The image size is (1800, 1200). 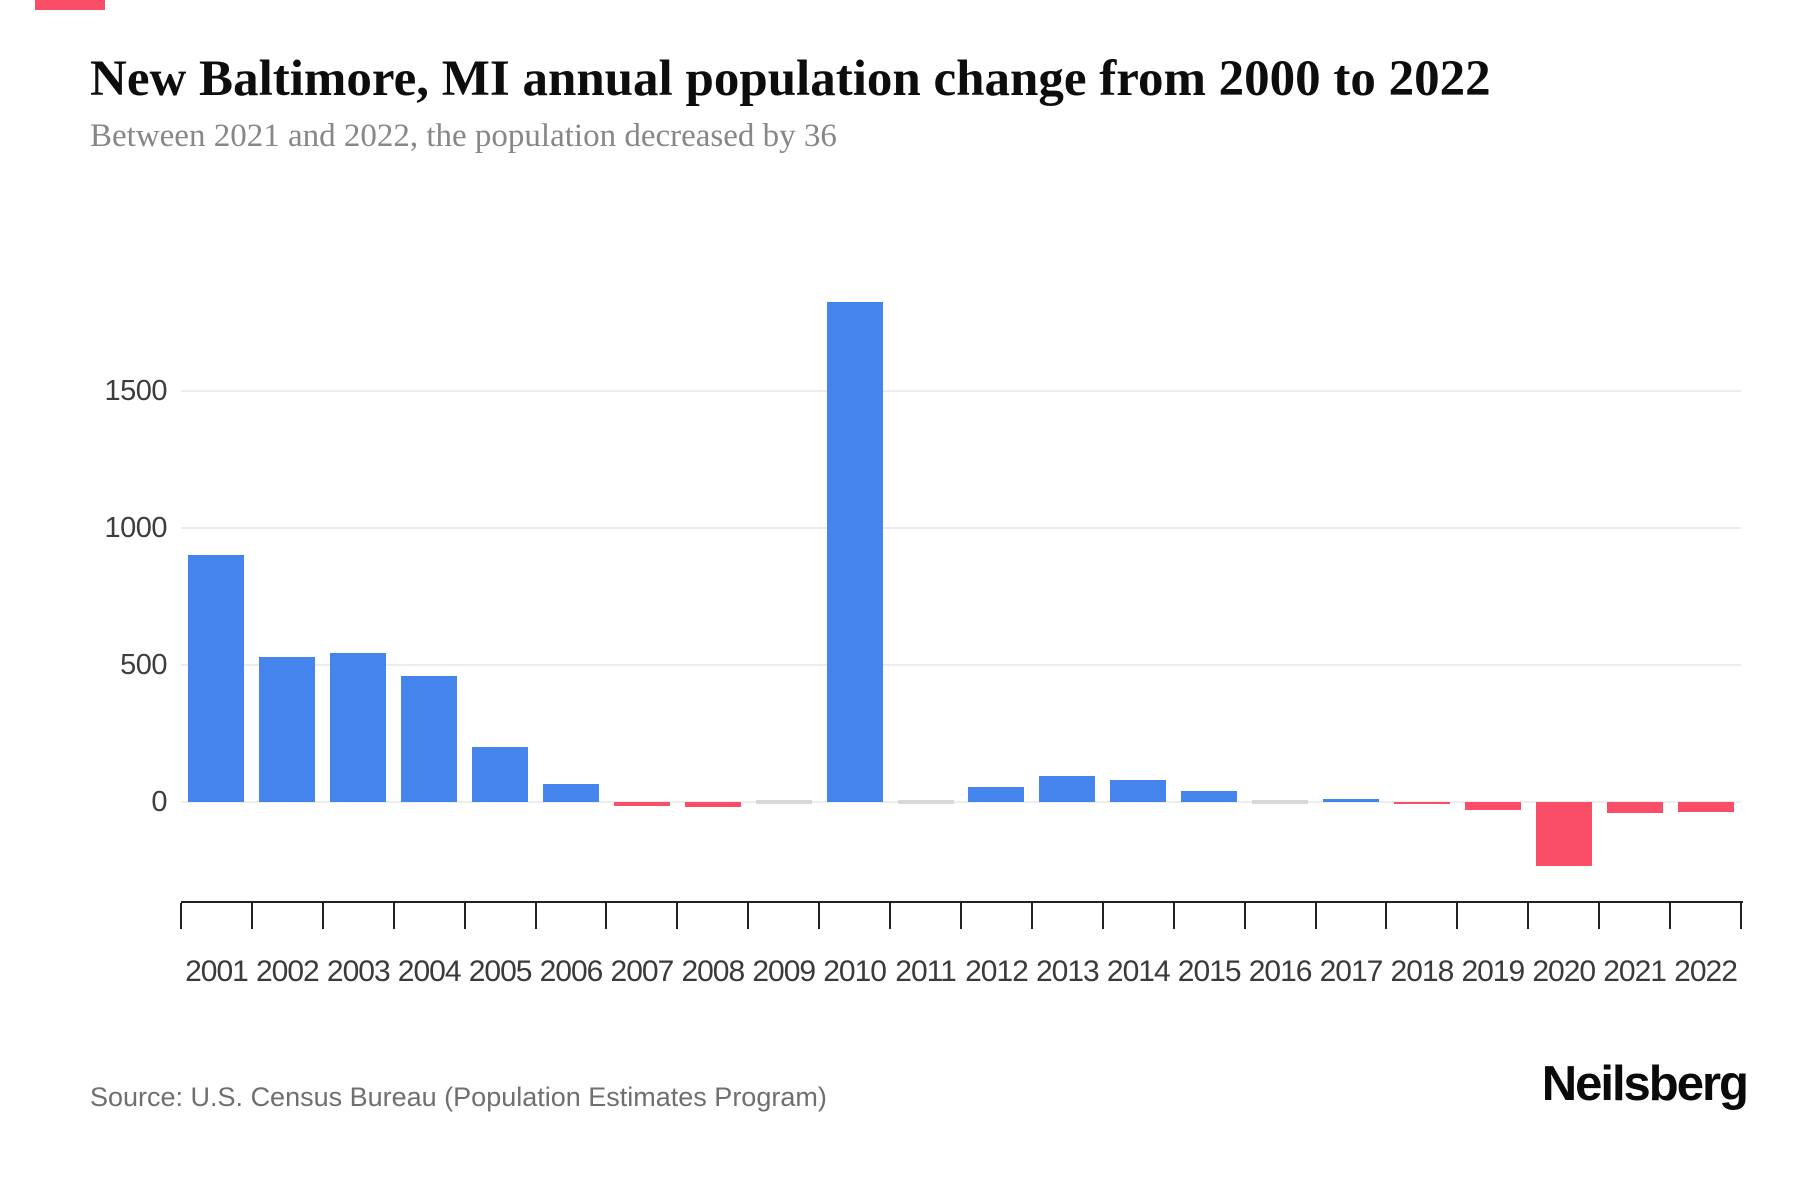 What do you see at coordinates (429, 971) in the screenshot?
I see `x-tick-label-2004: 2004` at bounding box center [429, 971].